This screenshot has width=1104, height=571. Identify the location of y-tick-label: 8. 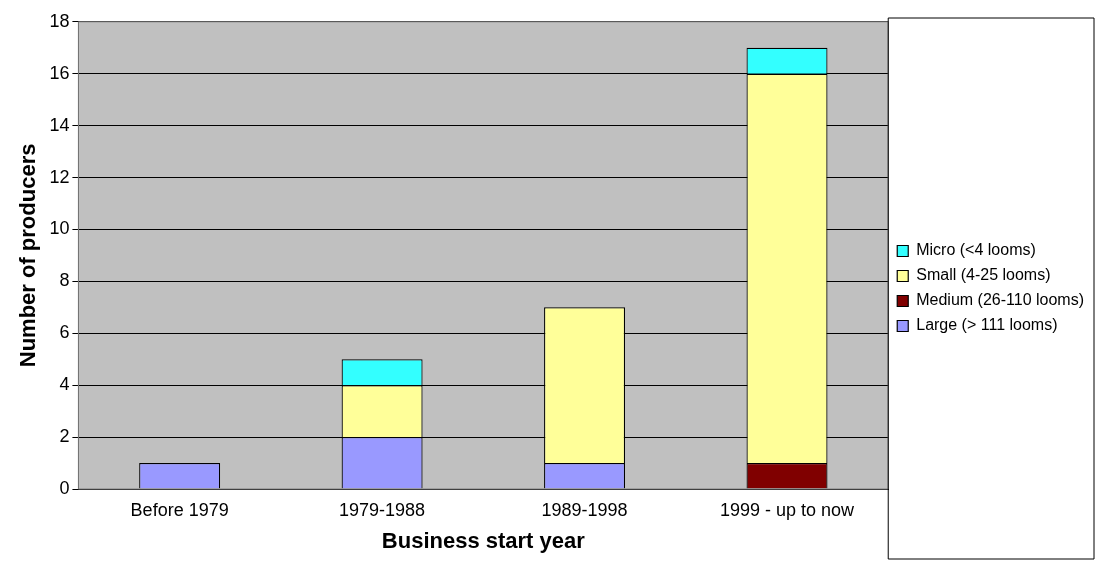
(64, 280).